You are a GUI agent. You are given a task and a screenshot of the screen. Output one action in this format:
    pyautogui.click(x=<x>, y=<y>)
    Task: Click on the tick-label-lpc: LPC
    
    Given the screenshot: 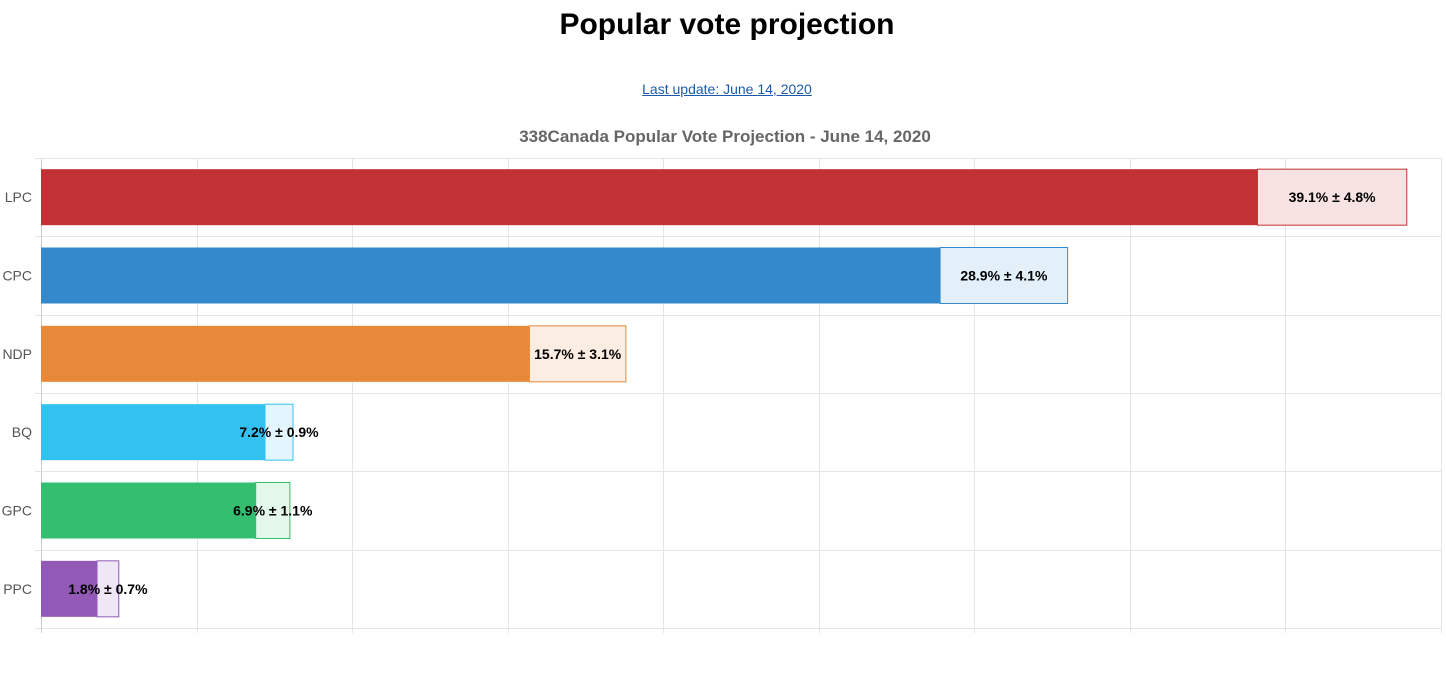 What is the action you would take?
    pyautogui.click(x=18, y=197)
    